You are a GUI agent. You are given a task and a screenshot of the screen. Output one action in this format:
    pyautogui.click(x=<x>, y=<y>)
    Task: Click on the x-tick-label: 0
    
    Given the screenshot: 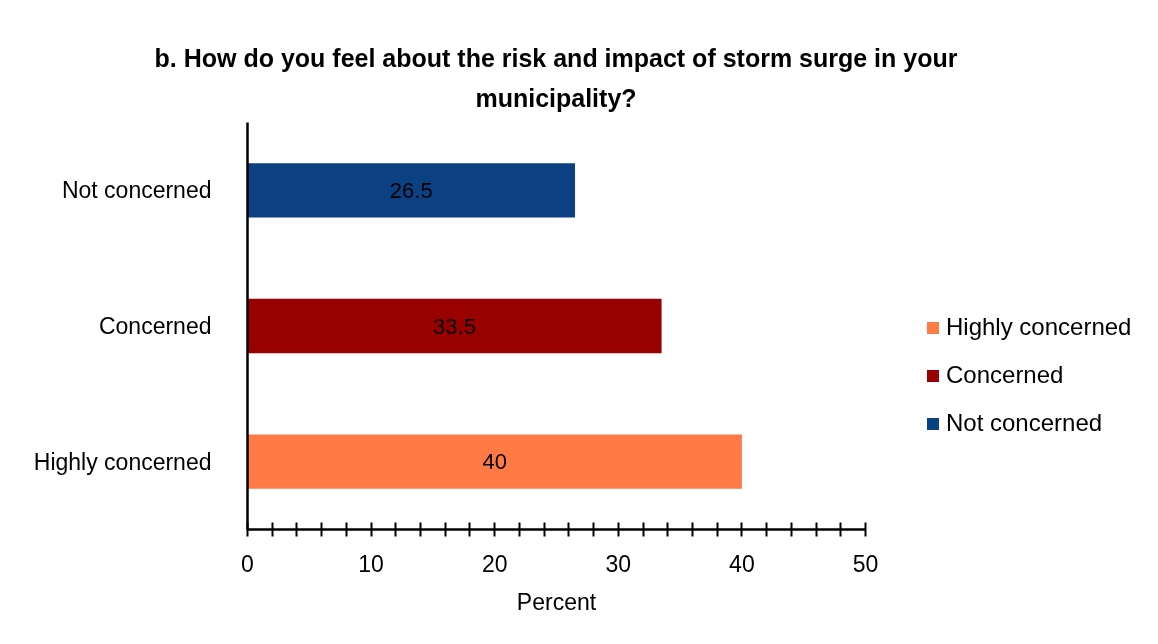 What is the action you would take?
    pyautogui.click(x=247, y=563)
    